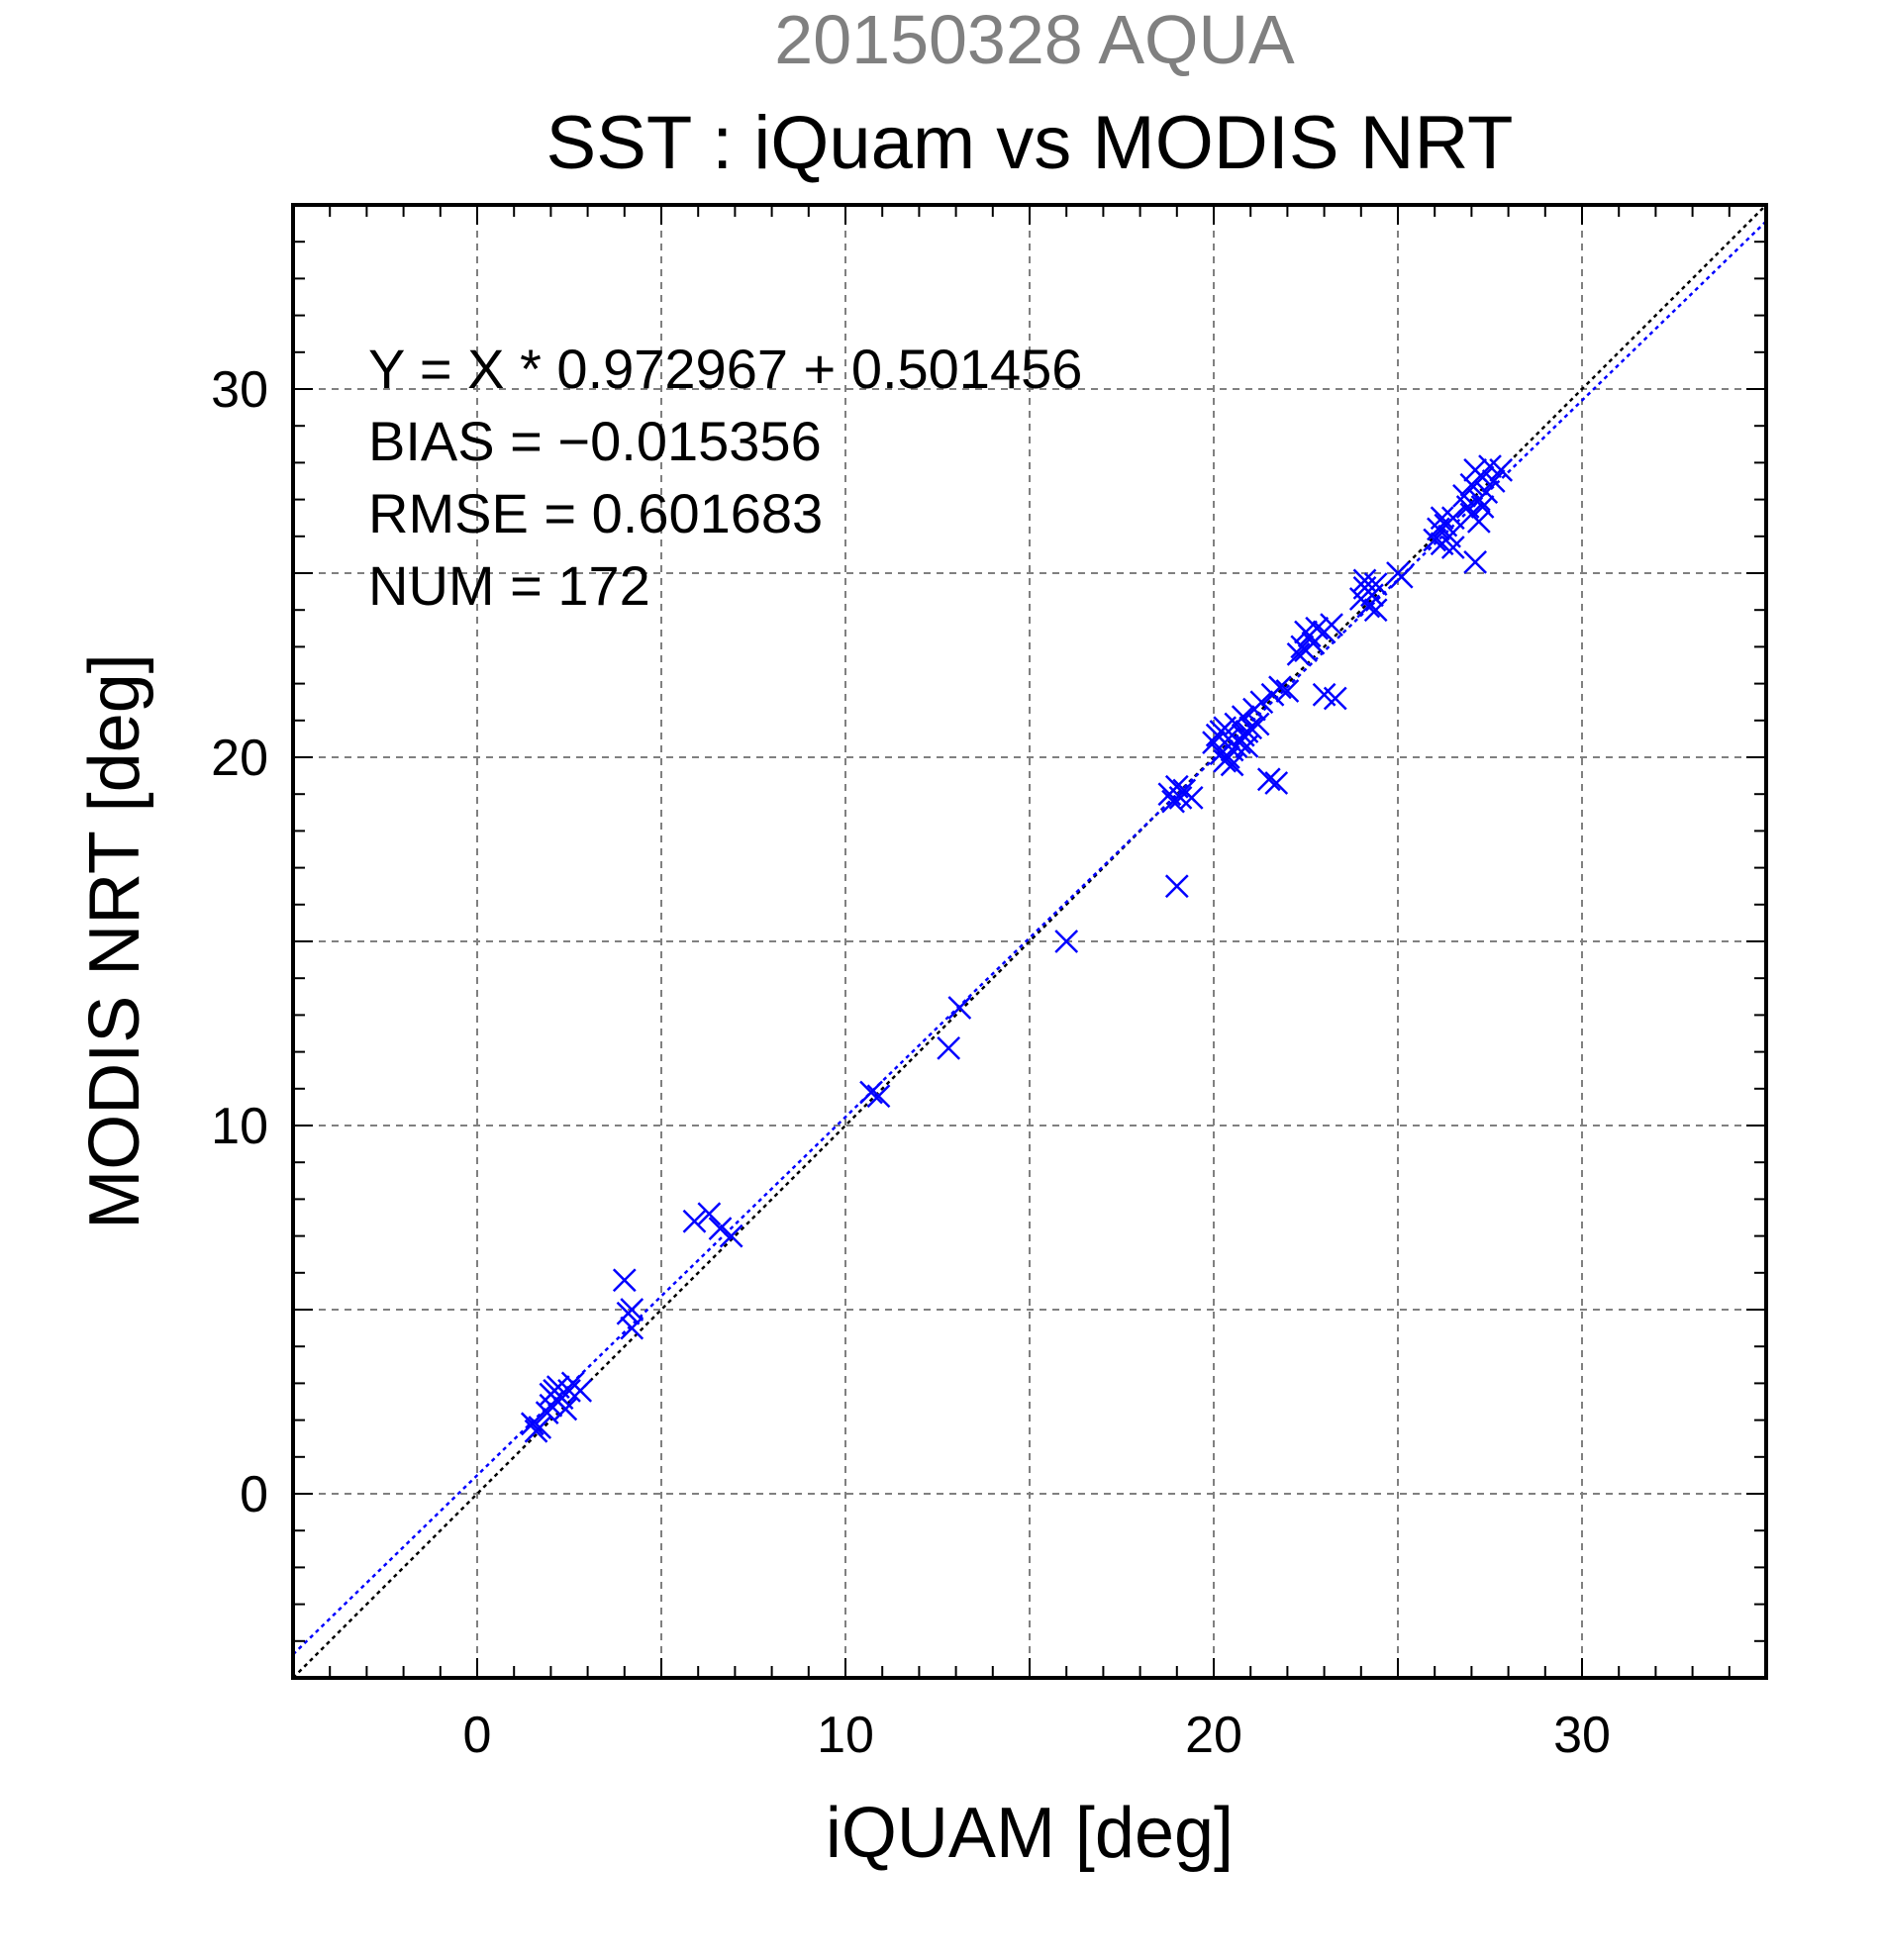 Image resolution: width=1881 pixels, height=1960 pixels. Describe the element at coordinates (240, 390) in the screenshot. I see `y-tick-label: 30` at that location.